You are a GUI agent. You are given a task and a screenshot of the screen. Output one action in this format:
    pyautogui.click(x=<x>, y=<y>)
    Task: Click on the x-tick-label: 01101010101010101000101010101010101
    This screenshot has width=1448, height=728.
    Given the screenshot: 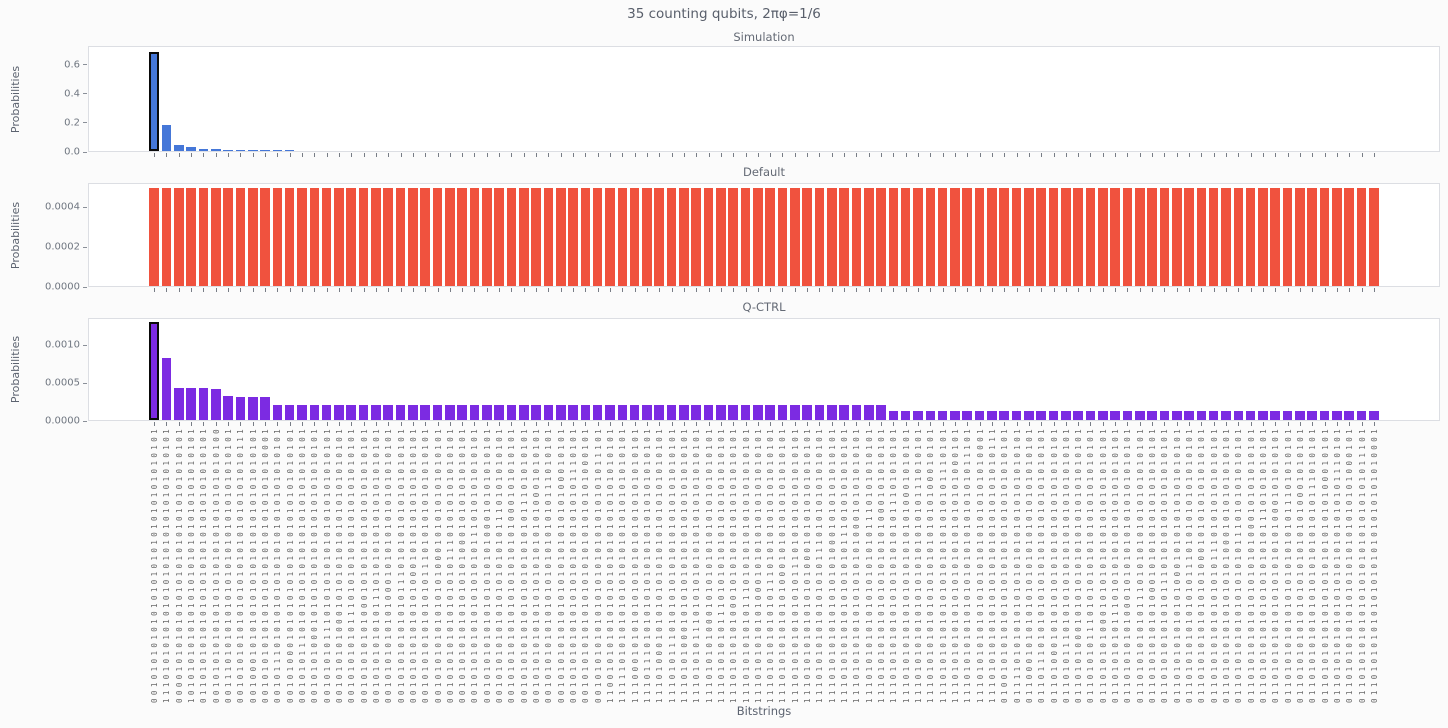 What is the action you would take?
    pyautogui.click(x=1202, y=564)
    